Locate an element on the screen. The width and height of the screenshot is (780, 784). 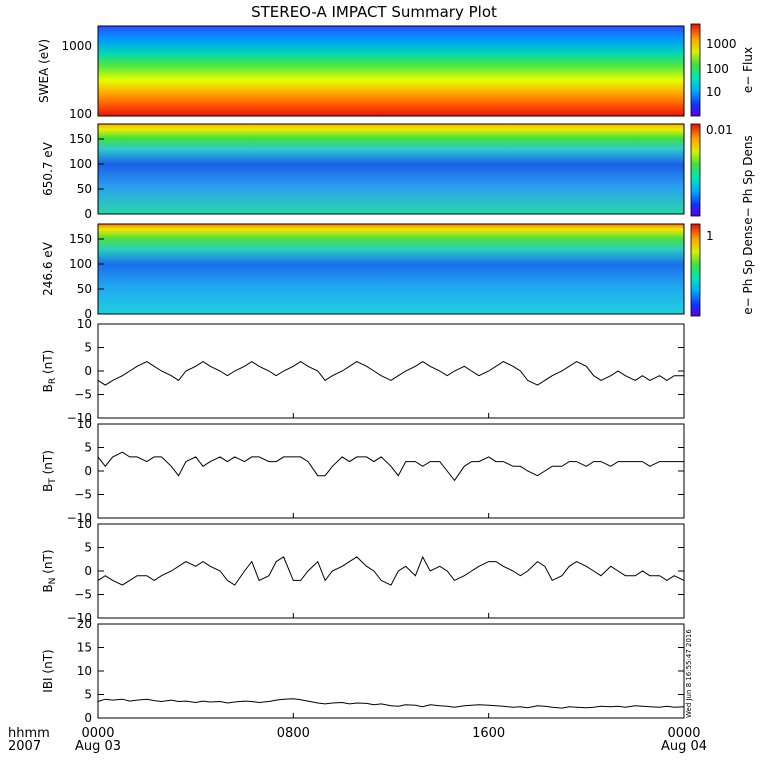
bt-frame is located at coordinates (391, 471).